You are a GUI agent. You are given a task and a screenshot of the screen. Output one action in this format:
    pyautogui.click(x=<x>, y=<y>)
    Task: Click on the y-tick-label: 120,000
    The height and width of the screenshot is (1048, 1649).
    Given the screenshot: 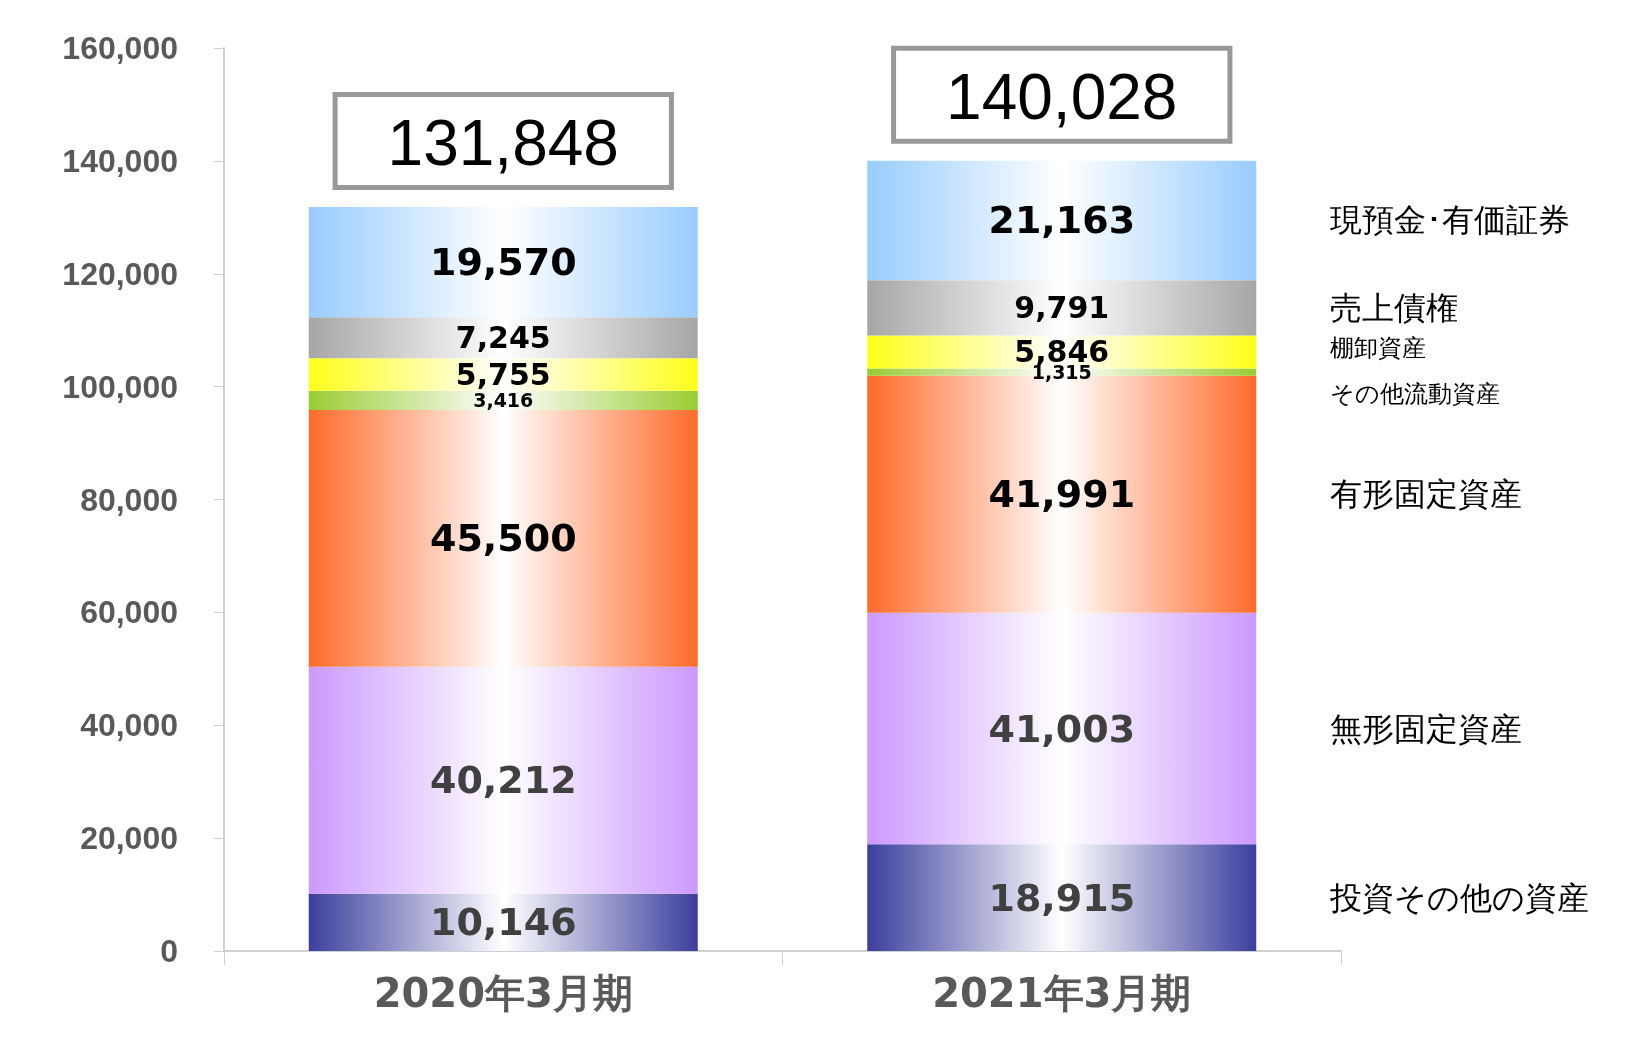 What is the action you would take?
    pyautogui.click(x=120, y=273)
    